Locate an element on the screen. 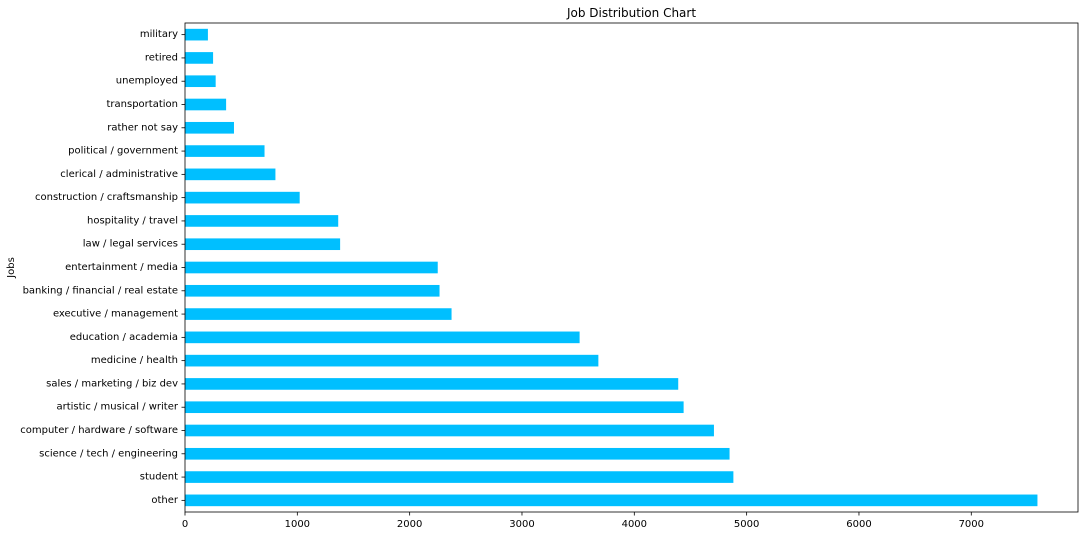 The image size is (1085, 536). x-axis-ticks: 0 1000 2000 3000 4000 5000 6000 7000 is located at coordinates (583, 521).